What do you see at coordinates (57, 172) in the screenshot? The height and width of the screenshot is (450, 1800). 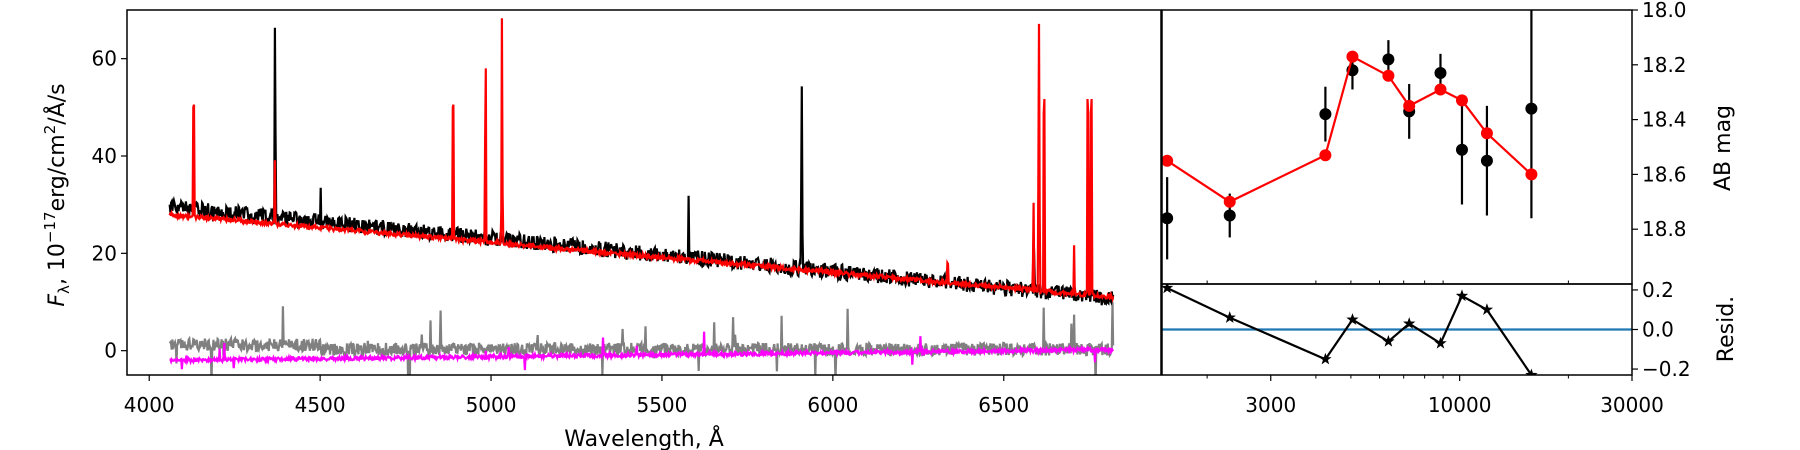 I see `flux-label-units: erg/cm` at bounding box center [57, 172].